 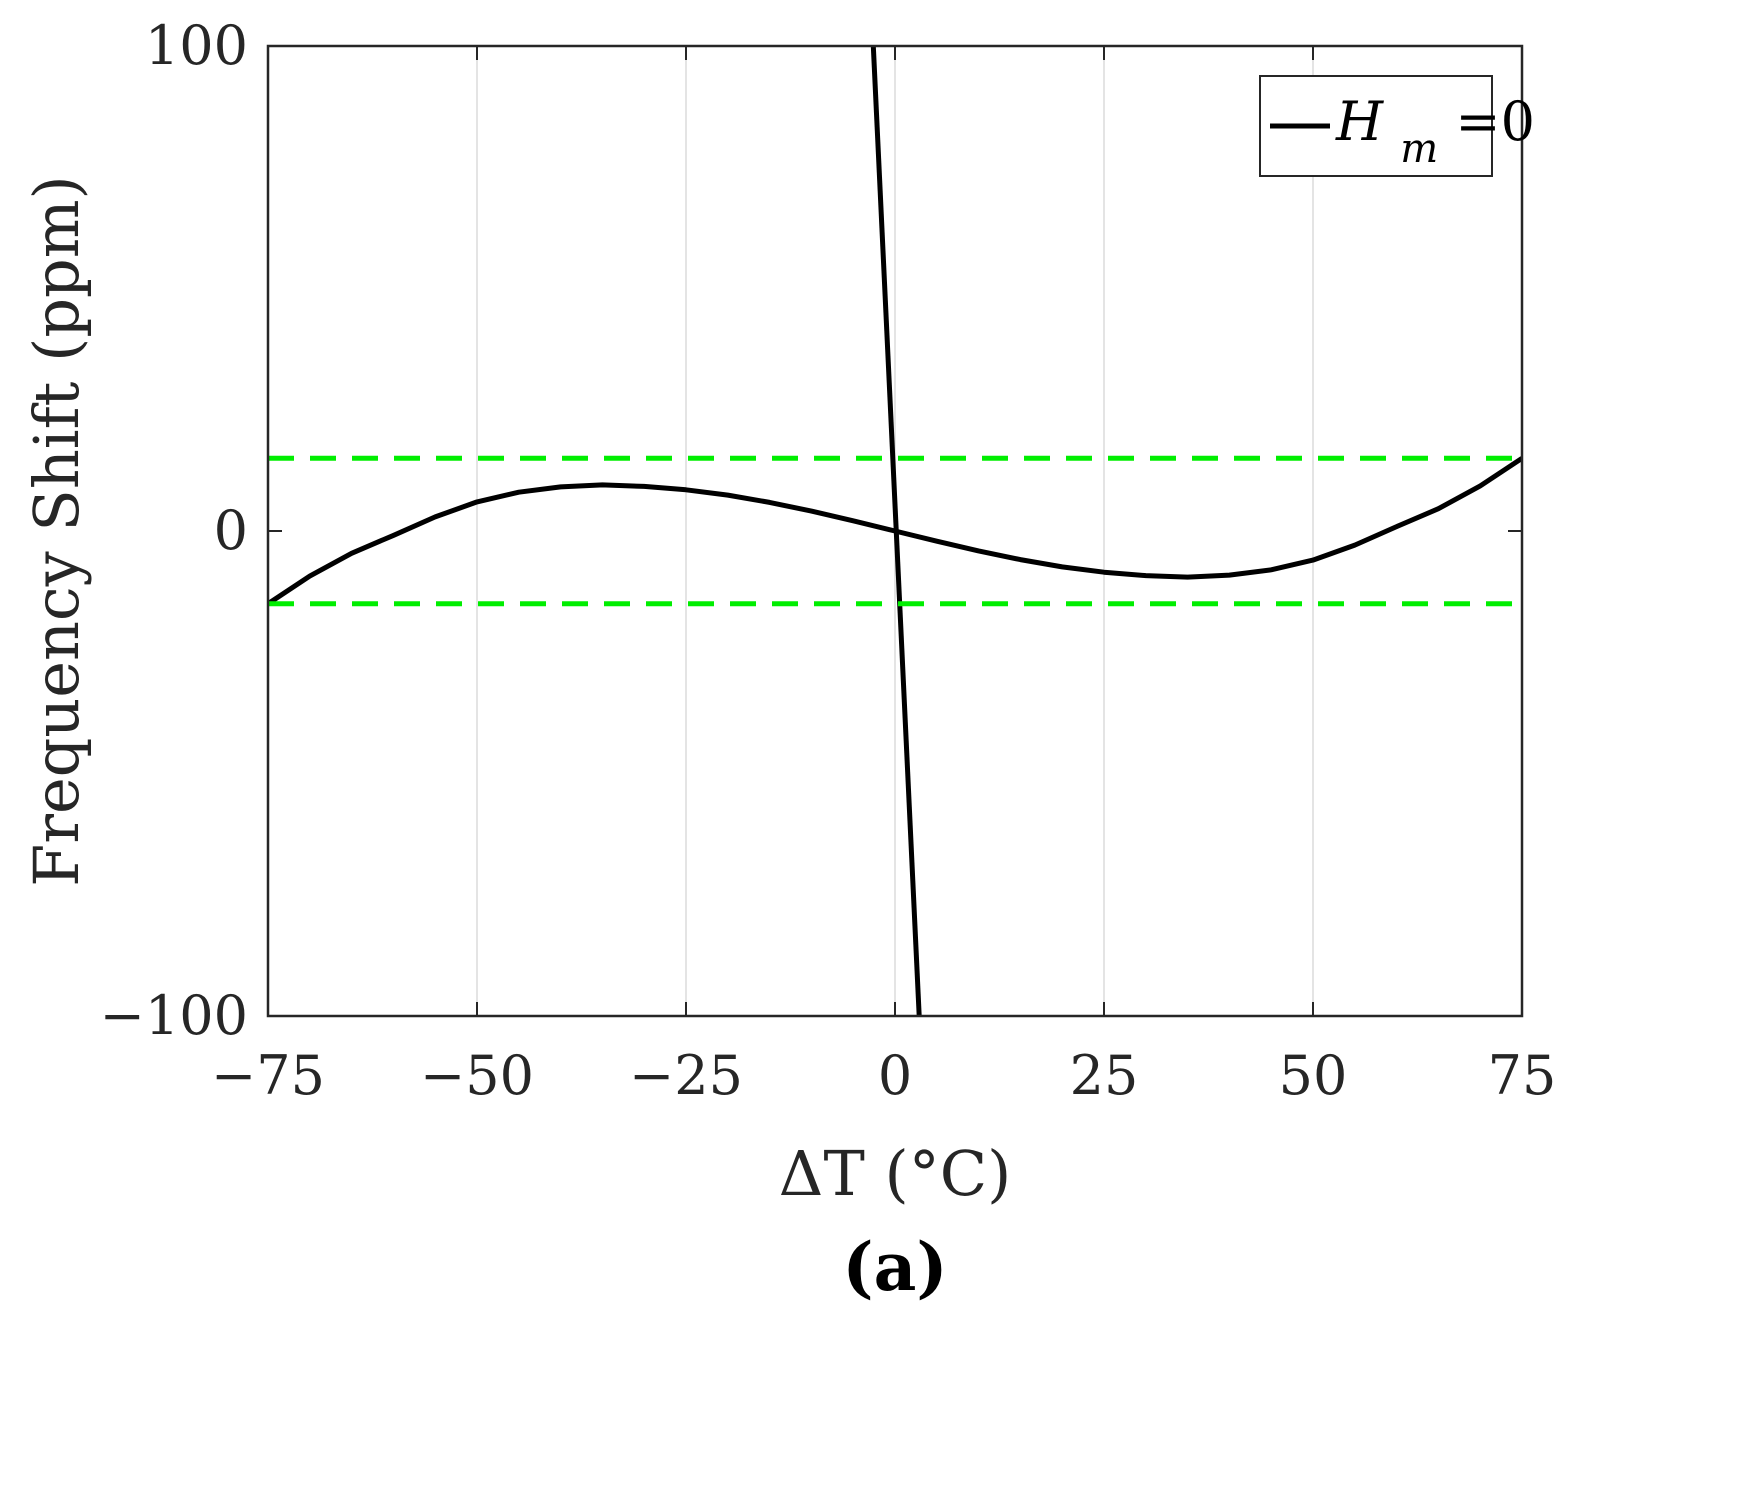 What do you see at coordinates (1104, 1075) in the screenshot?
I see `x-tick-label-4: 25` at bounding box center [1104, 1075].